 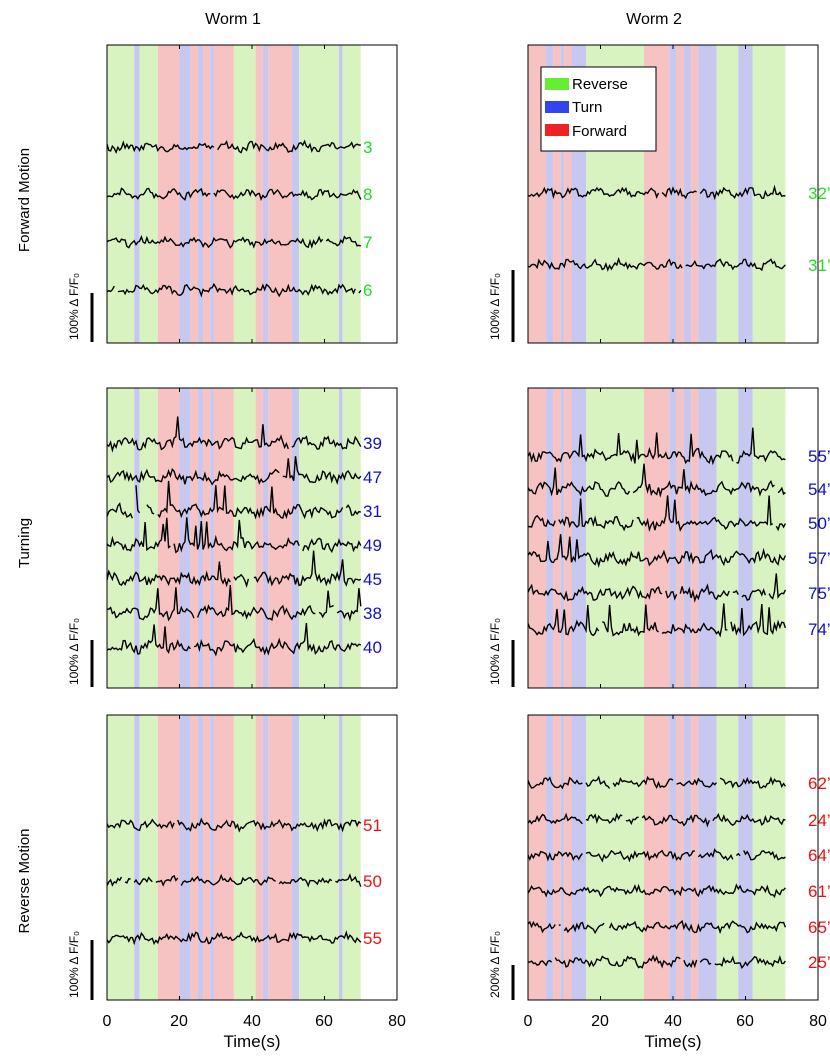 I want to click on column-title-worm-1: Worm 1, so click(x=233, y=19).